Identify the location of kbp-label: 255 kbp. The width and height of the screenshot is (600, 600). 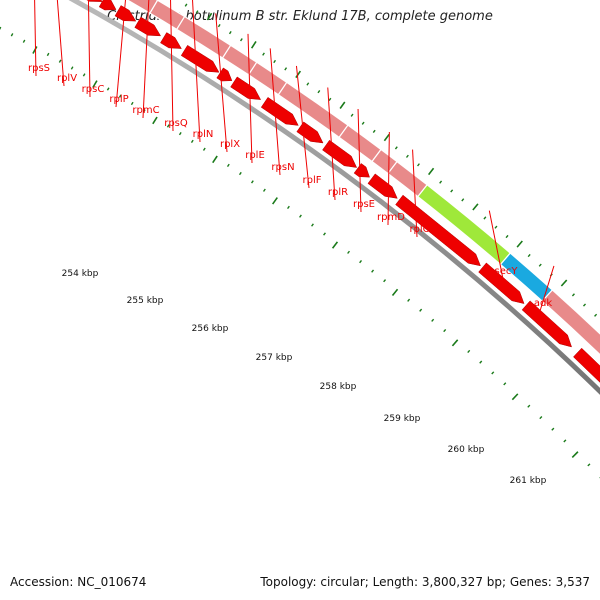
(145, 301).